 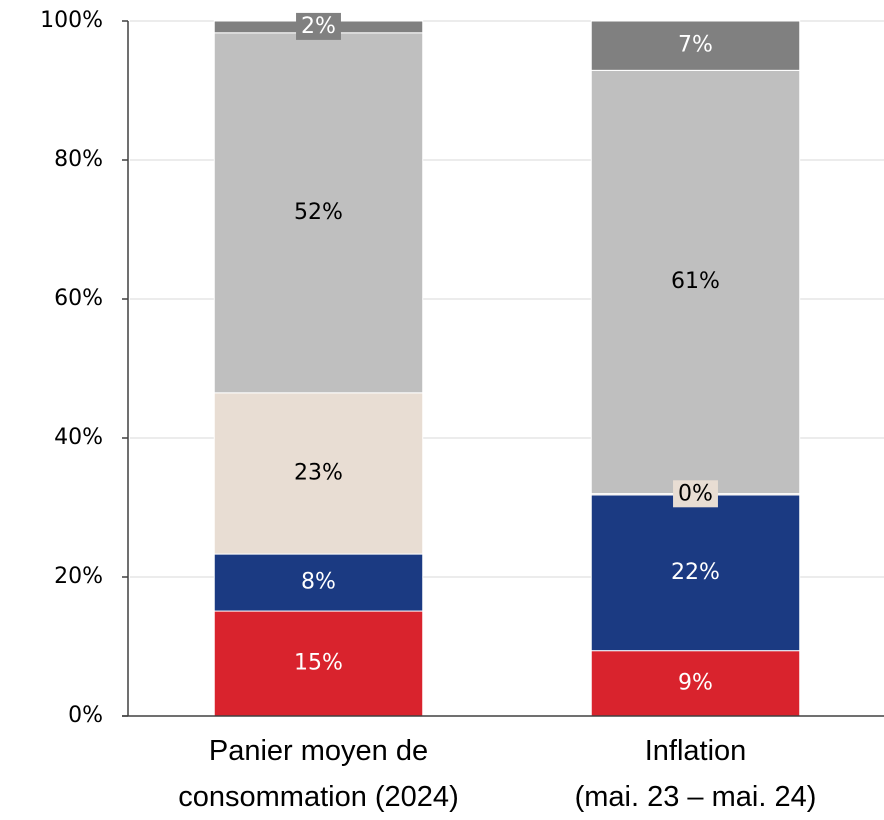 What do you see at coordinates (318, 472) in the screenshot?
I see `data-label: 23%` at bounding box center [318, 472].